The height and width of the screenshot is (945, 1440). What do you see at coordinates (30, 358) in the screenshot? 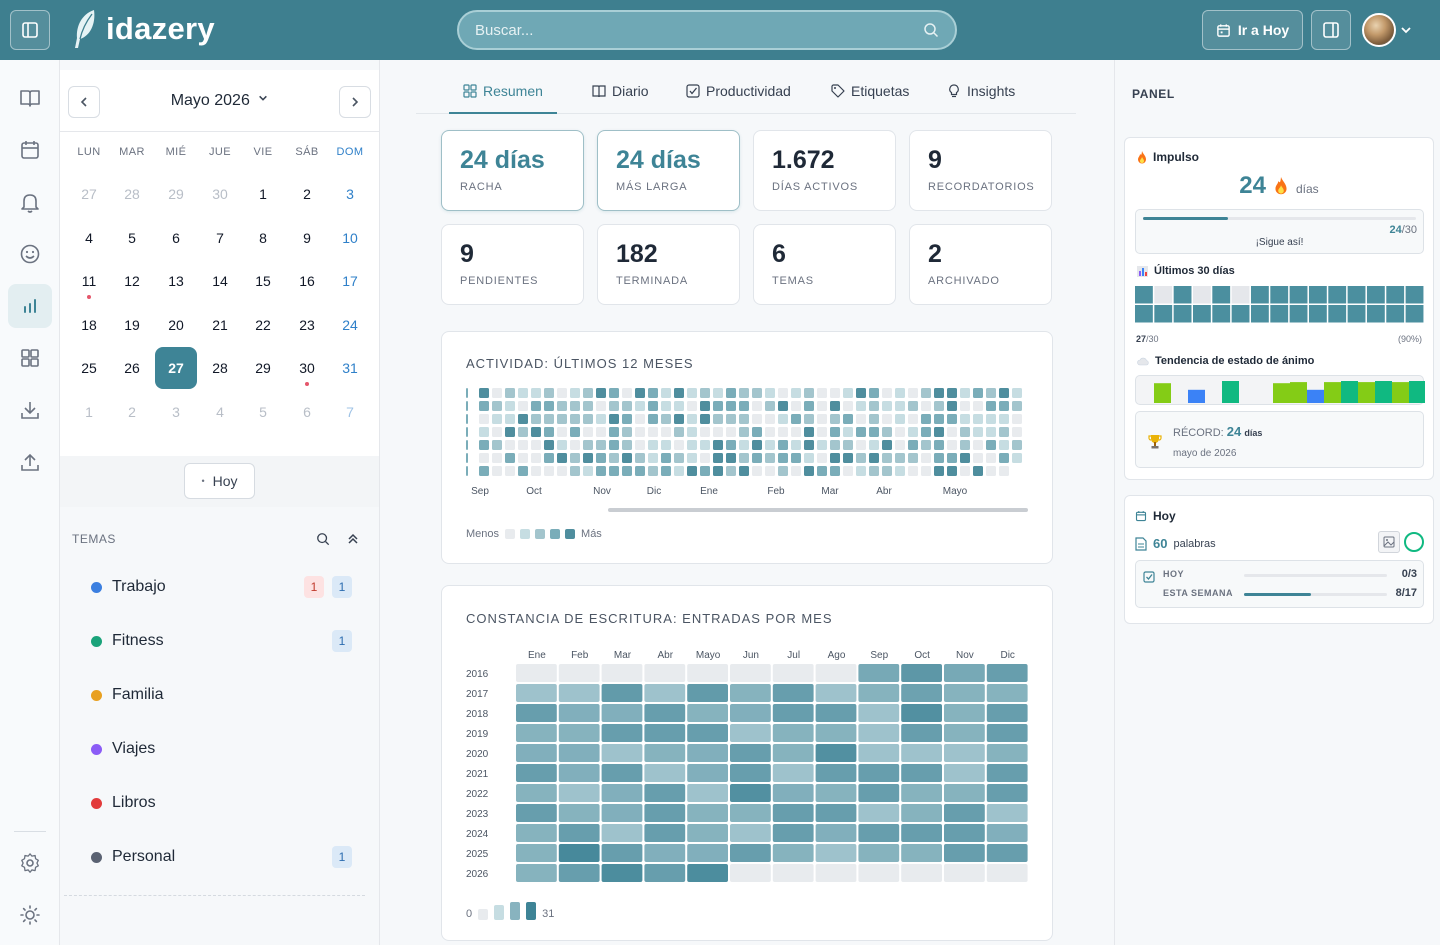
I see `rail-dashboard` at bounding box center [30, 358].